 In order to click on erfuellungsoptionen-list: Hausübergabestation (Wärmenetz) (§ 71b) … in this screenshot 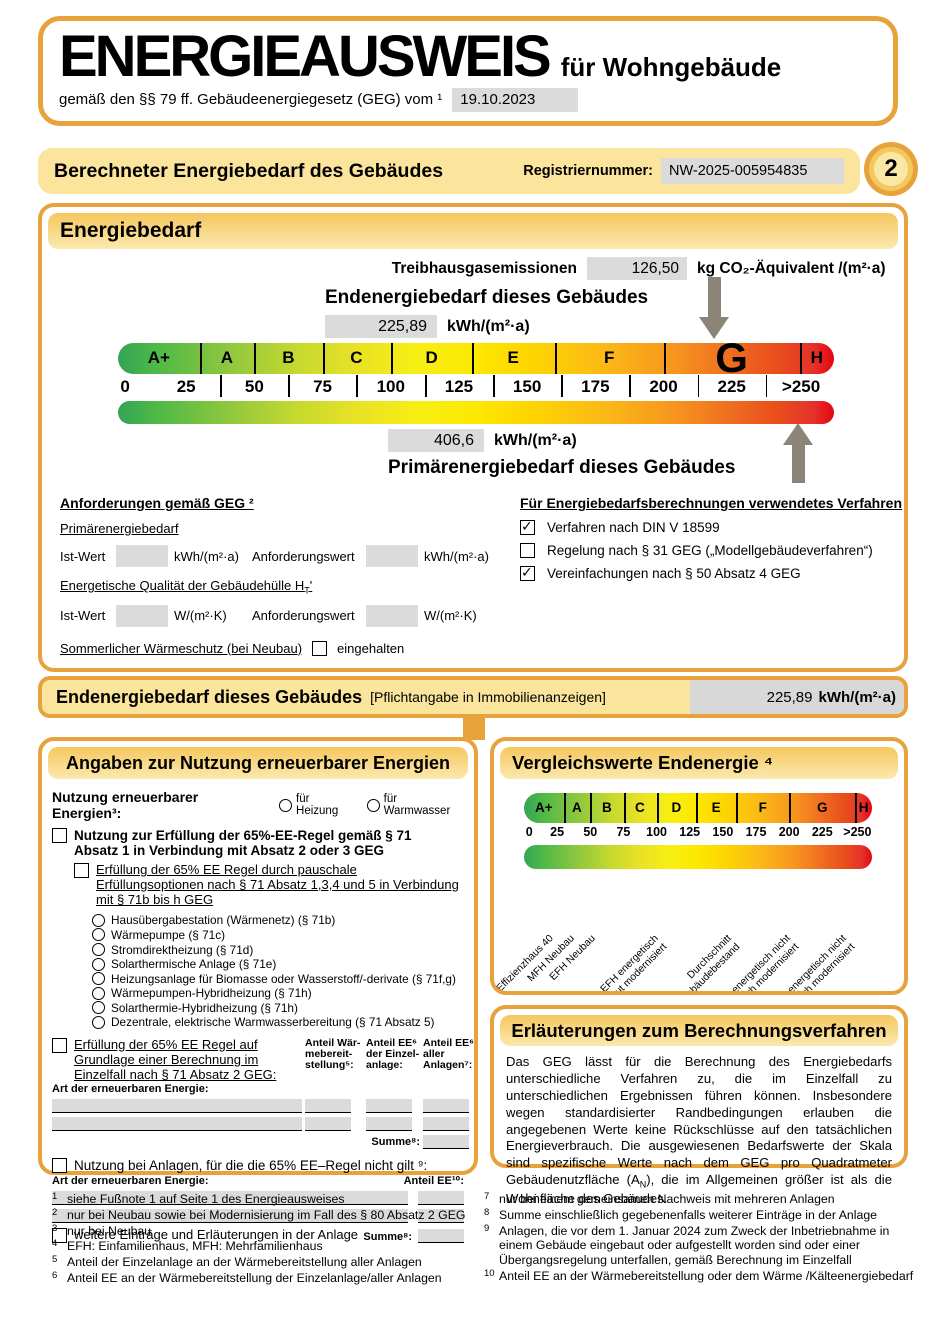, I will do `click(278, 971)`.